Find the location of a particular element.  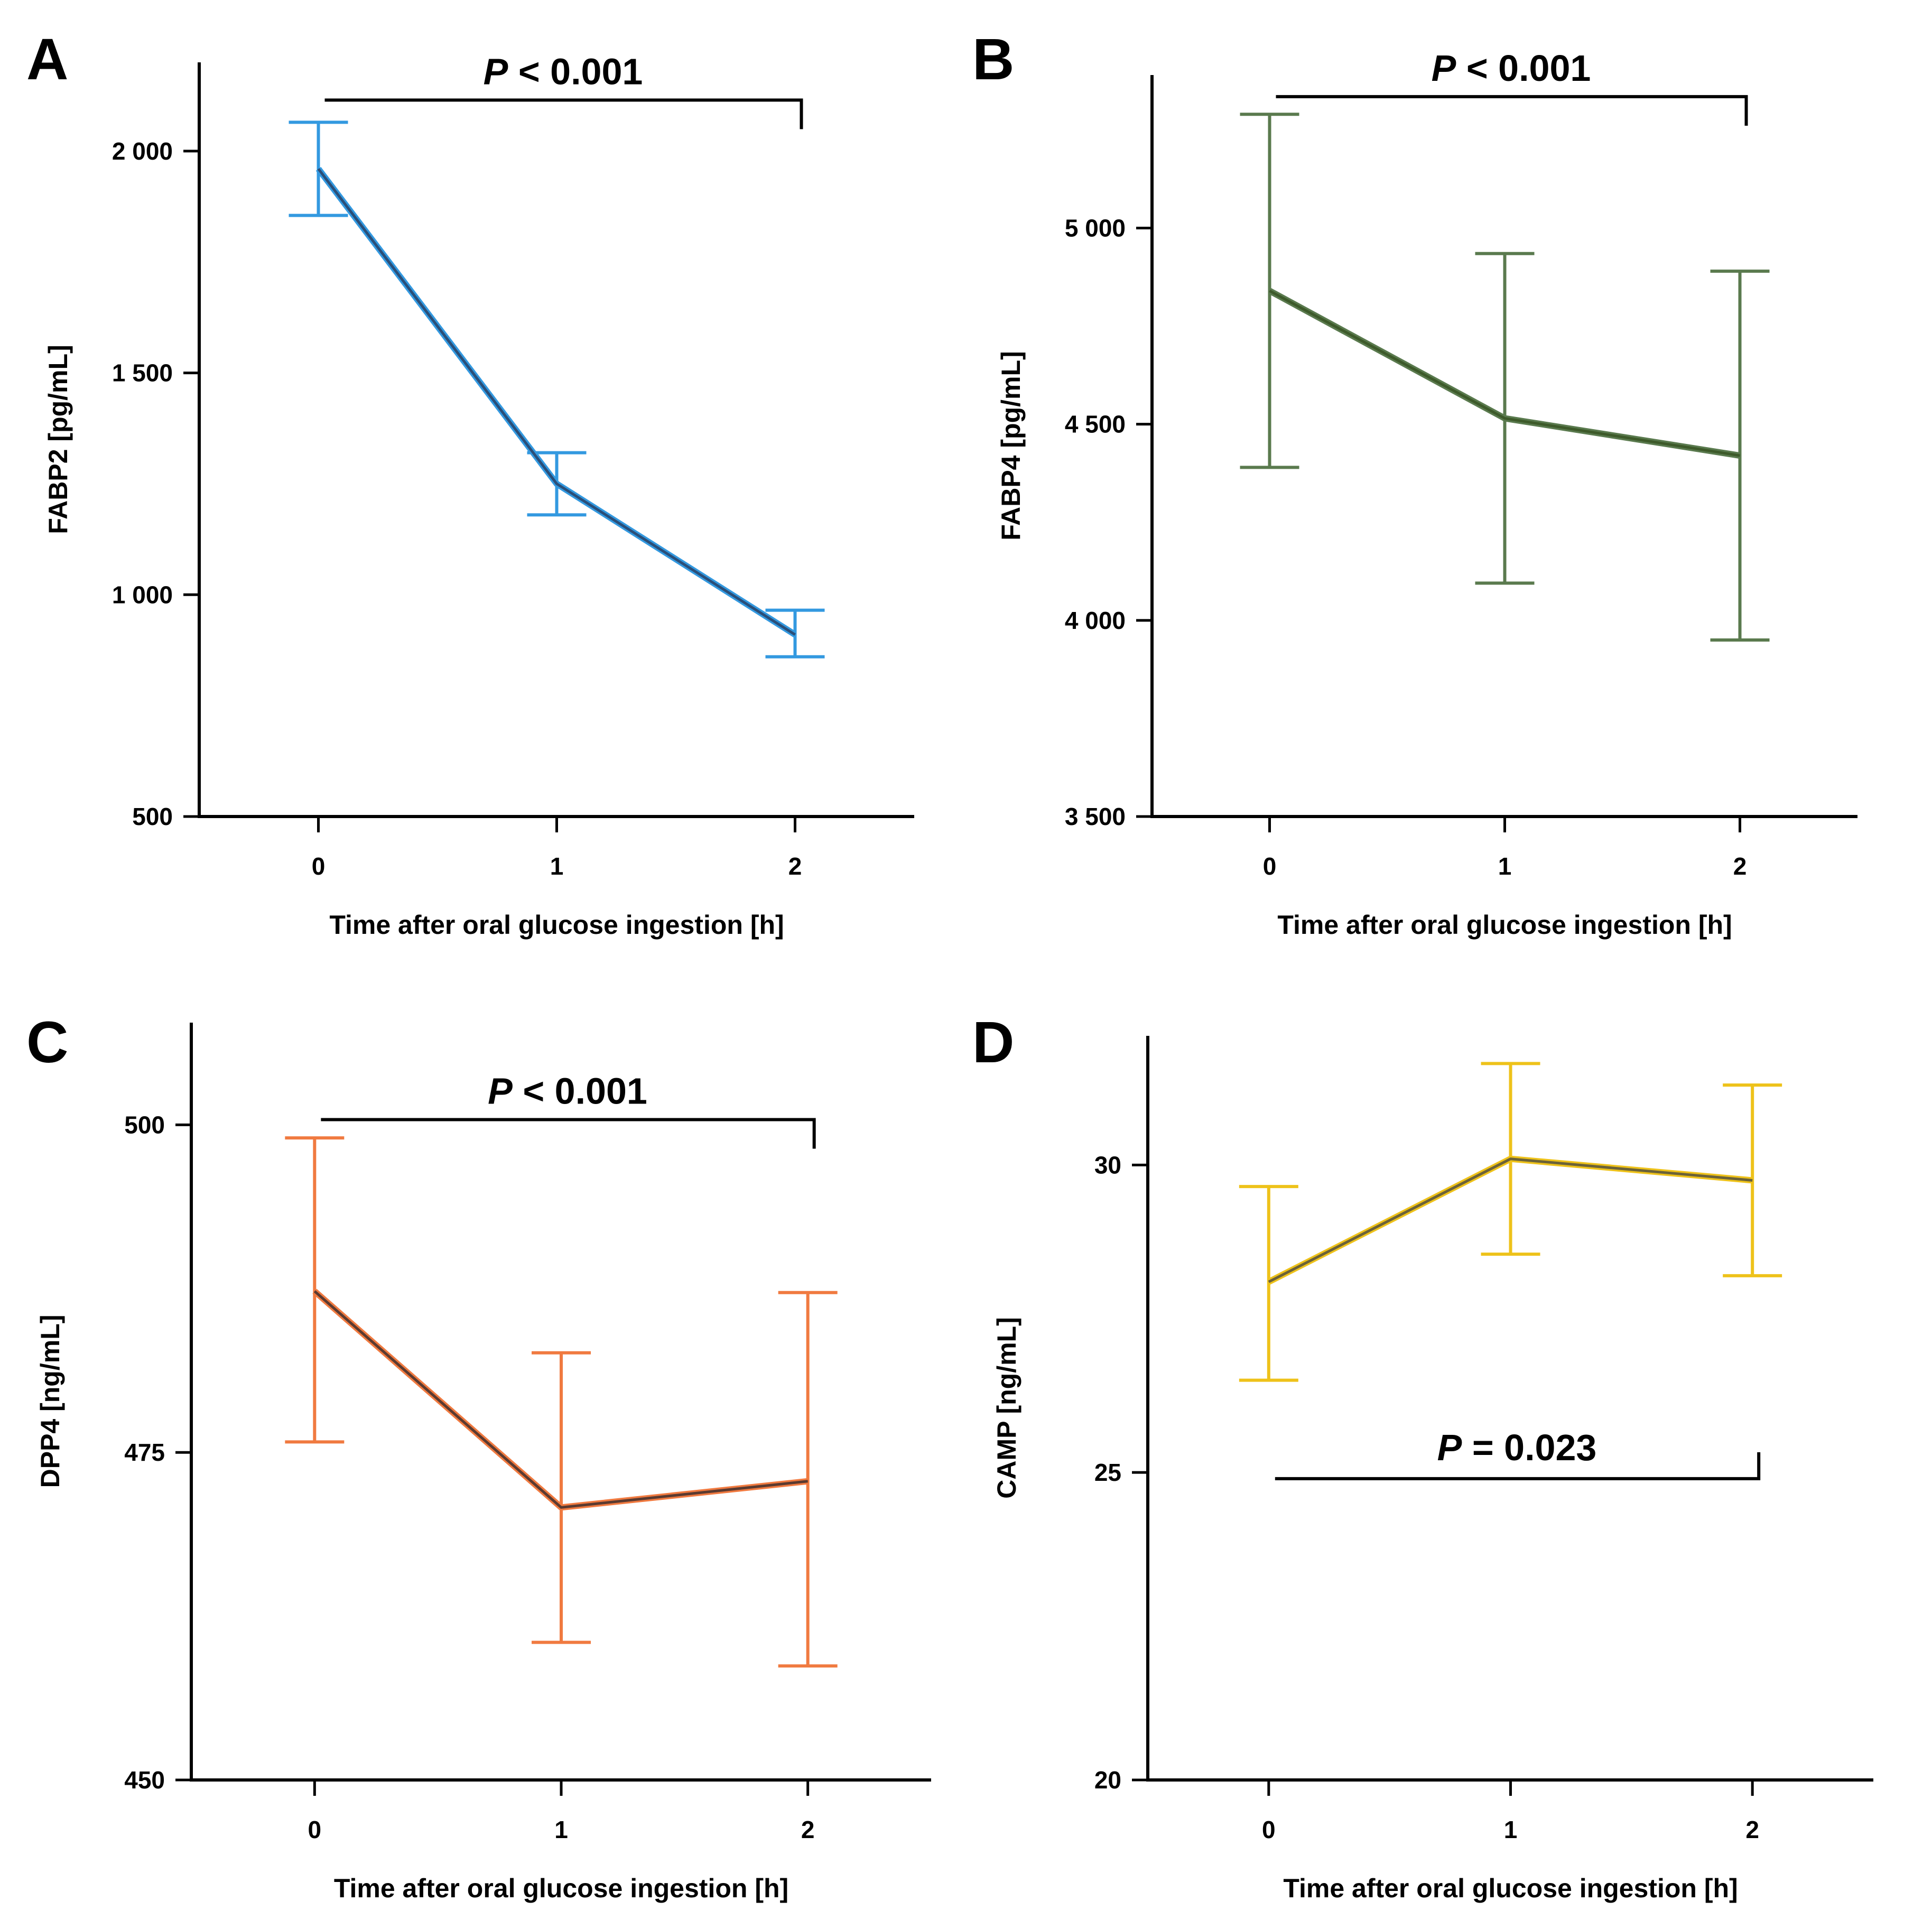

panel-d-significance: P = 0.023 is located at coordinates (1518, 1453).